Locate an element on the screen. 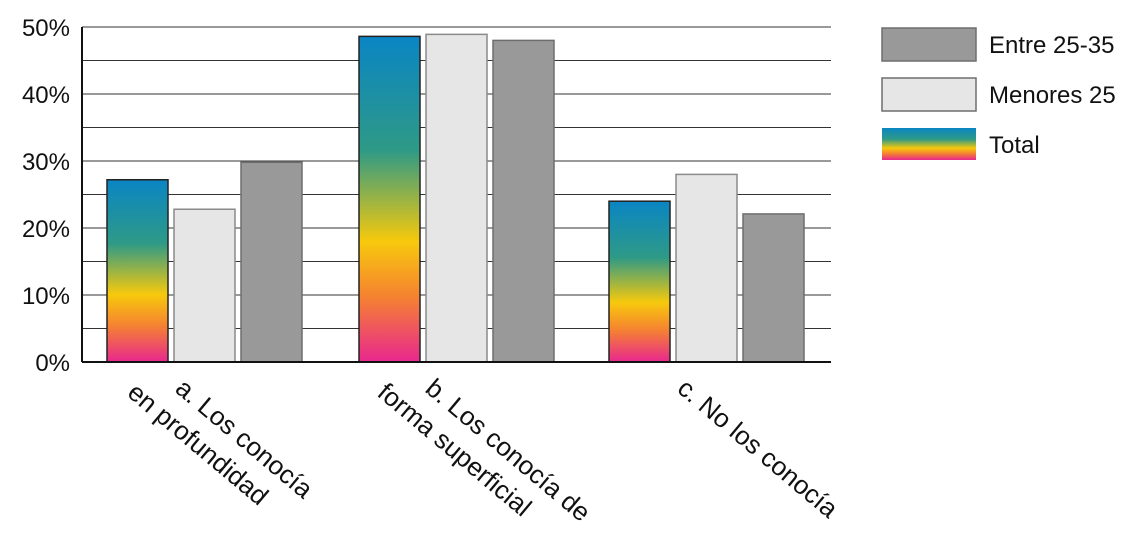 This screenshot has height=549, width=1147. y-tick-label: 50% is located at coordinates (46, 28).